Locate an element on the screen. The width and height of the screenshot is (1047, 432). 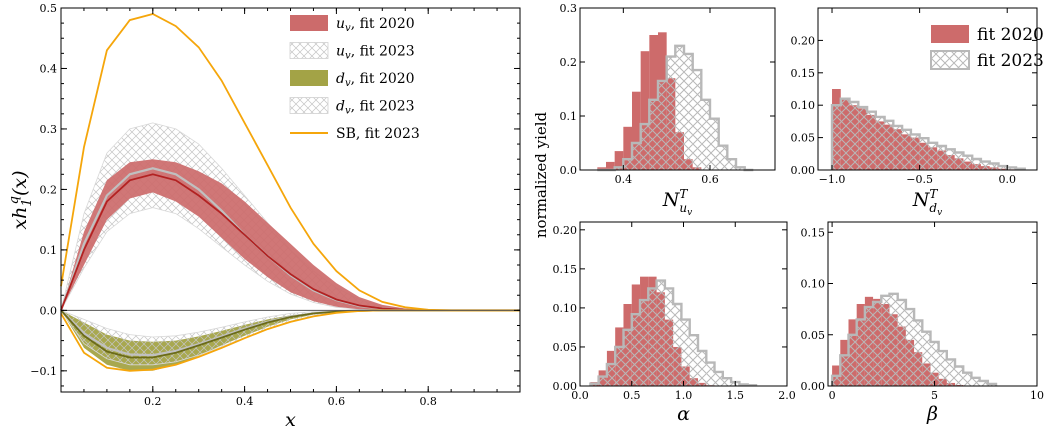
legend-label: fit 2023 is located at coordinates (1010, 61).